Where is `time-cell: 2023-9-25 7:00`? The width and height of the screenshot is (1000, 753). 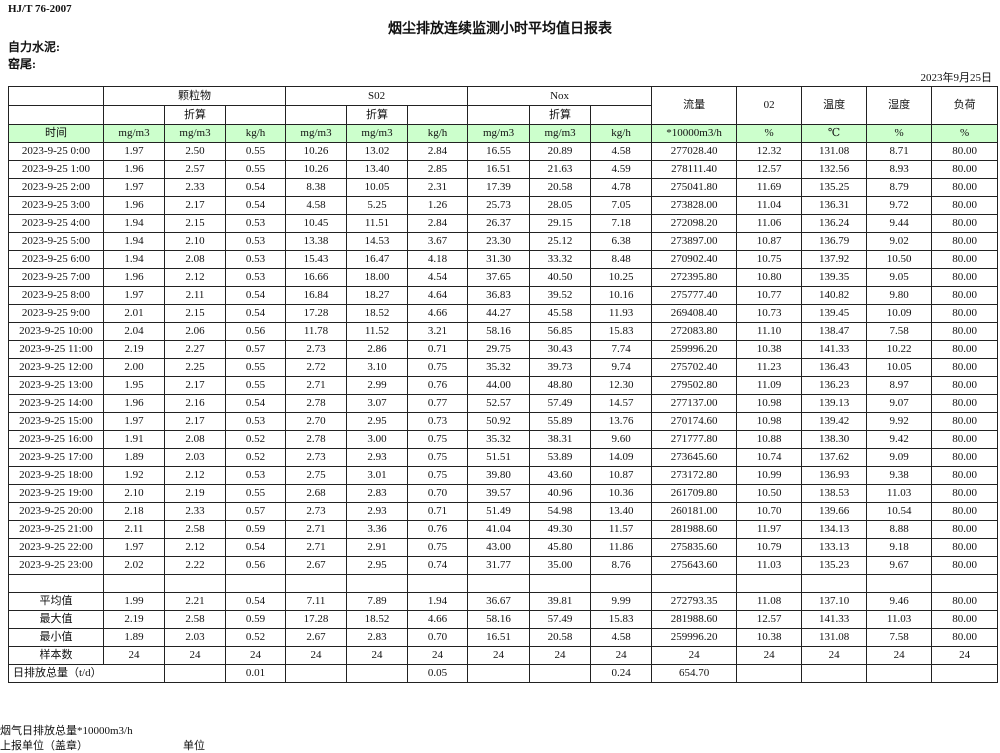 time-cell: 2023-9-25 7:00 is located at coordinates (56, 277).